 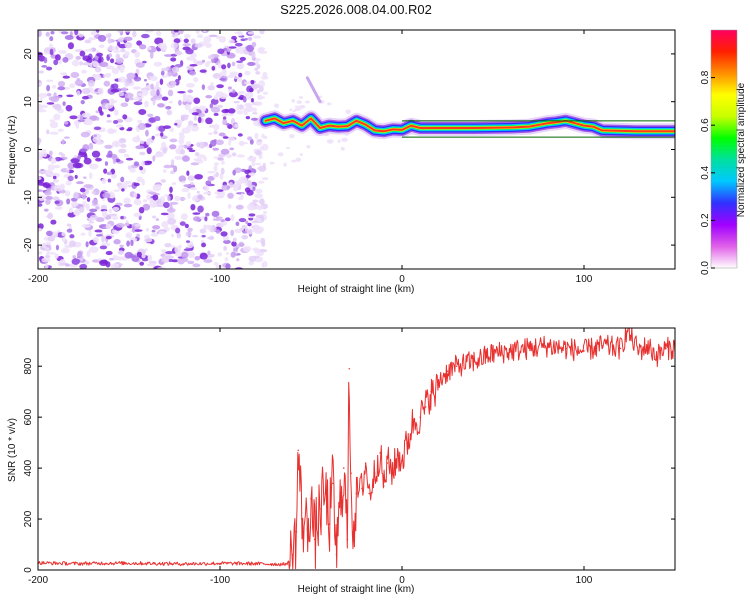 What do you see at coordinates (707, 172) in the screenshot?
I see `colorbar-ticks: 0.0 0.2 0.4 0.6 0.8` at bounding box center [707, 172].